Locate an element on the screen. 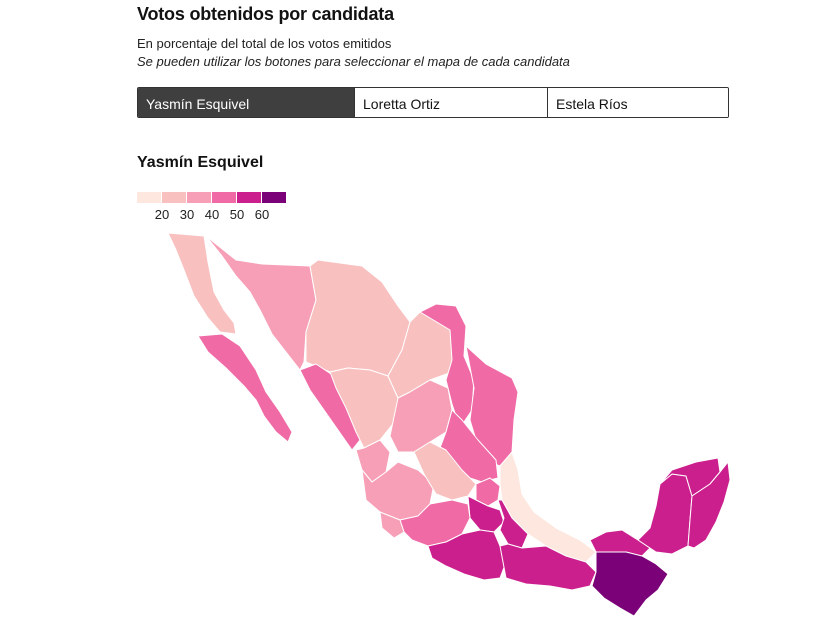 The height and width of the screenshot is (617, 816). legend-tick: 40 is located at coordinates (212, 214).